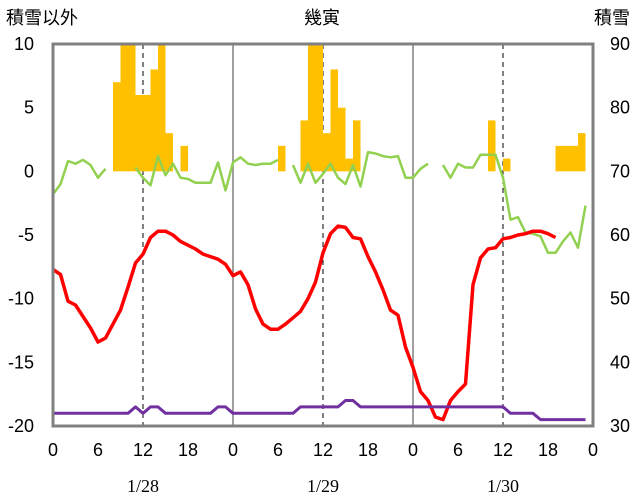 The width and height of the screenshot is (636, 501). I want to click on right-tick-label: 30, so click(620, 426).